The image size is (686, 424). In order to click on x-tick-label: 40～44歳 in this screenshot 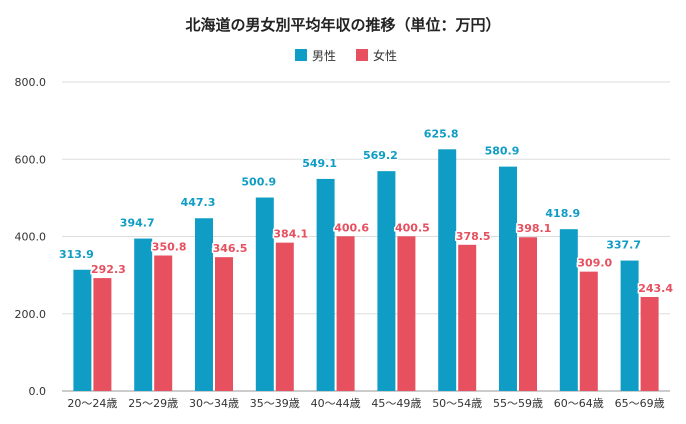, I will do `click(336, 403)`.